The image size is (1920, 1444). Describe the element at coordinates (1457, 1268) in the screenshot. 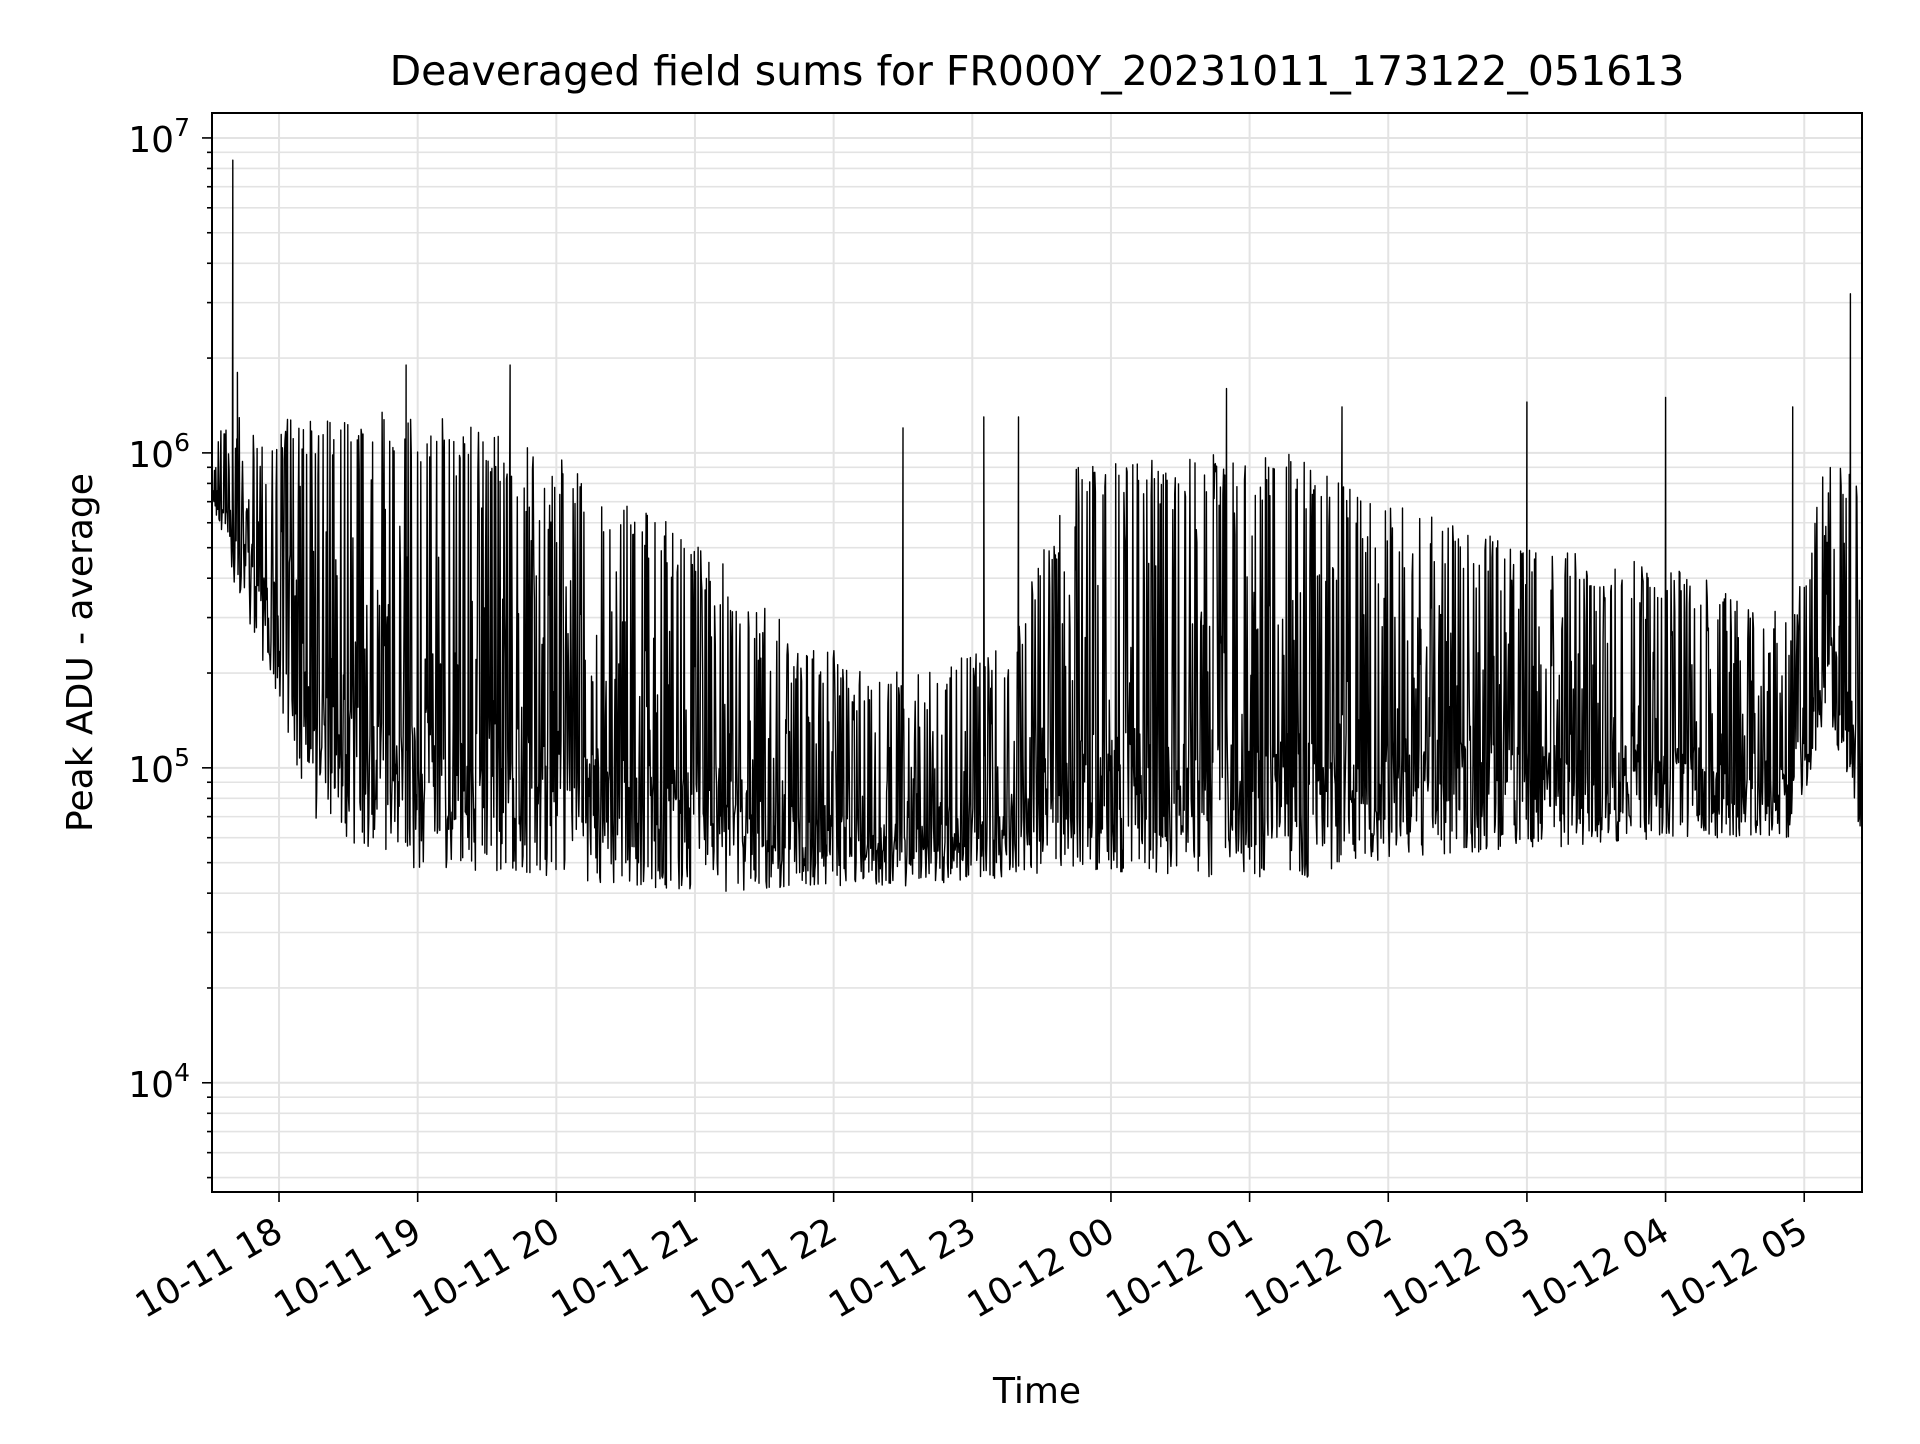

I see `x-tick-label: 10-12 03` at that location.